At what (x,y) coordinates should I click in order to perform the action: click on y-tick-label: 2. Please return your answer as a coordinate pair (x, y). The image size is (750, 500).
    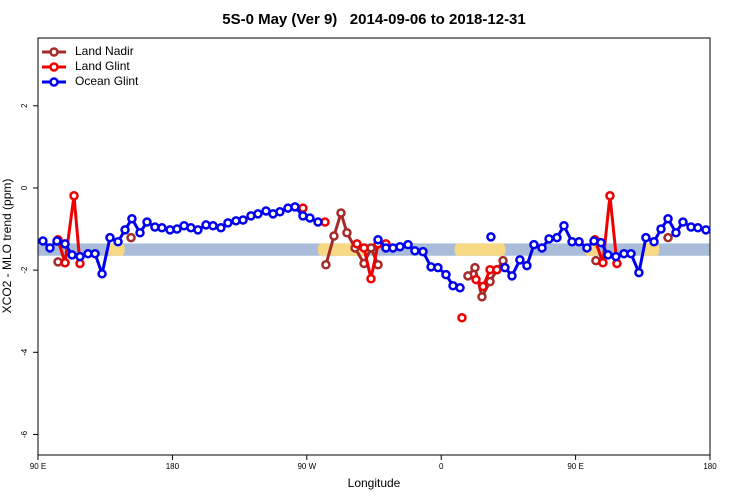
    Looking at the image, I should click on (24, 105).